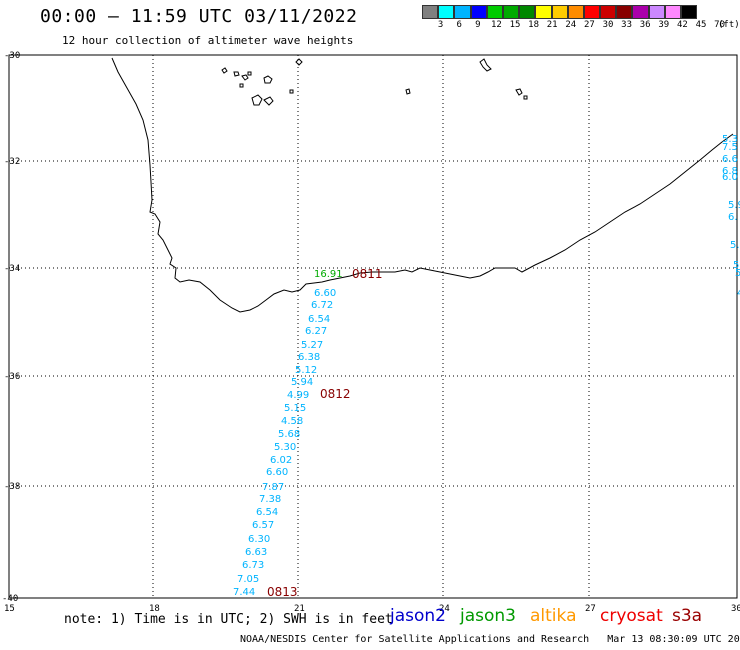 The height and width of the screenshot is (650, 740). I want to click on wave-height-label: 5.94, so click(302, 382).